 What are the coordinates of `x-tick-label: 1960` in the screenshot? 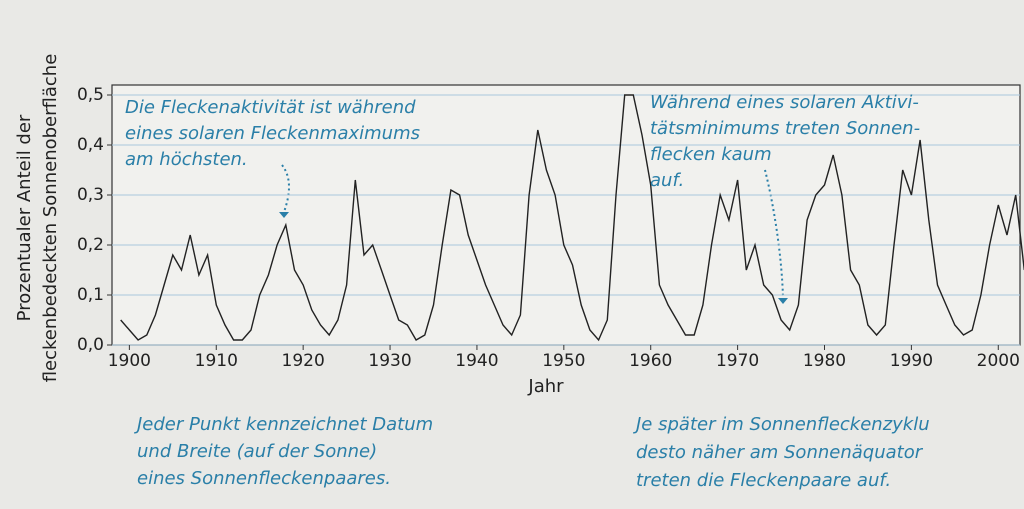 It's located at (650, 361).